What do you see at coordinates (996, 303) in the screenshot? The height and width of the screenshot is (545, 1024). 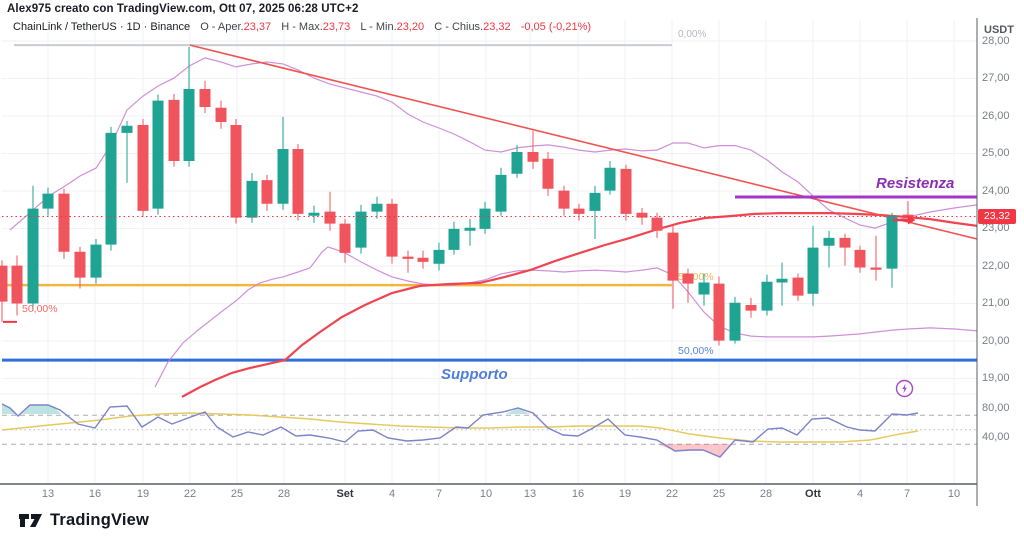 I see `price-tick-label: 21,00` at bounding box center [996, 303].